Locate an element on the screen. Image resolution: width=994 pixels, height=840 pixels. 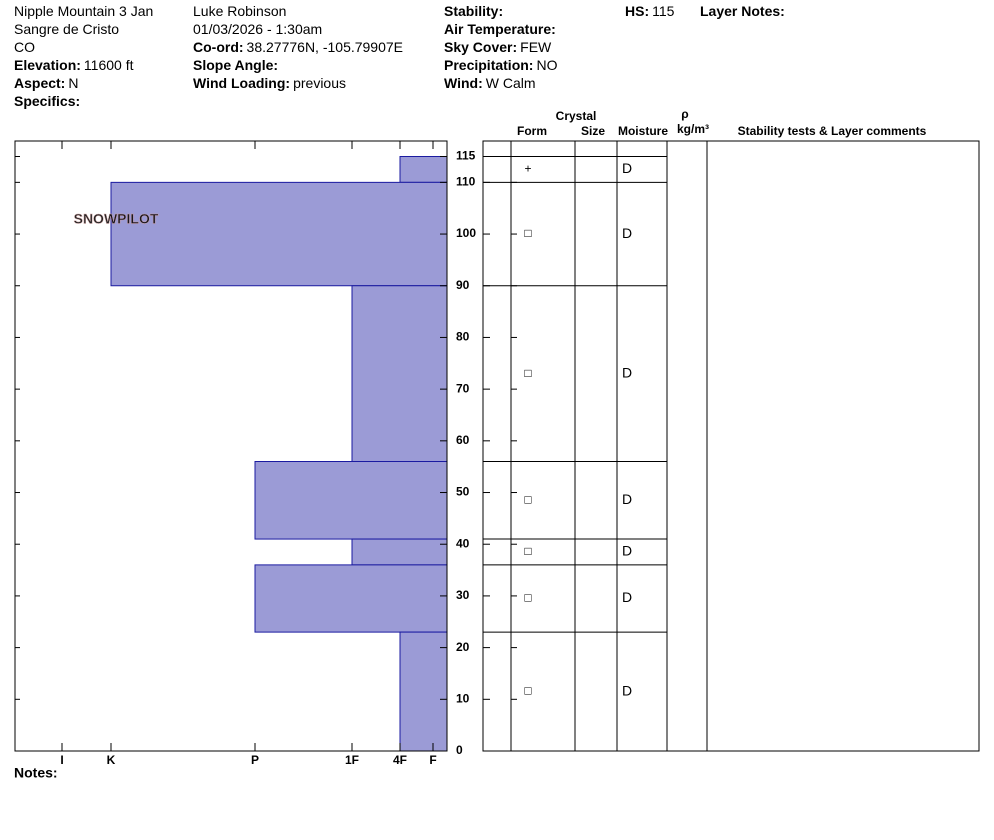
y-tick-label: 50 is located at coordinates (463, 492).